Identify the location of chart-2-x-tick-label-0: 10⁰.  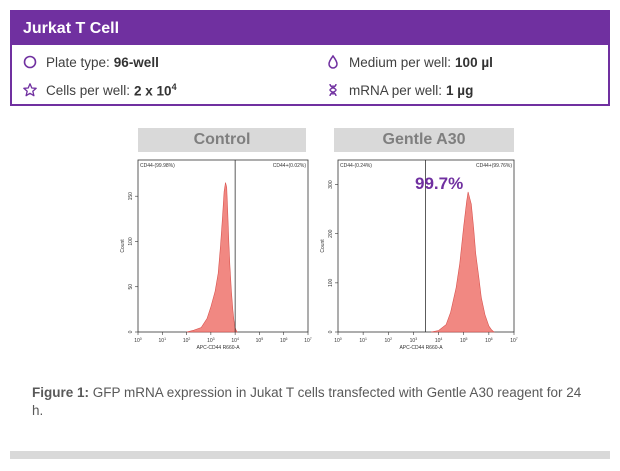
(338, 340).